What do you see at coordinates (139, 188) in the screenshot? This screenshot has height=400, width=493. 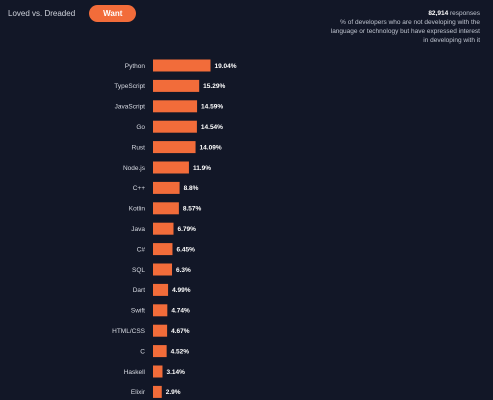 I see `category-label: C++` at bounding box center [139, 188].